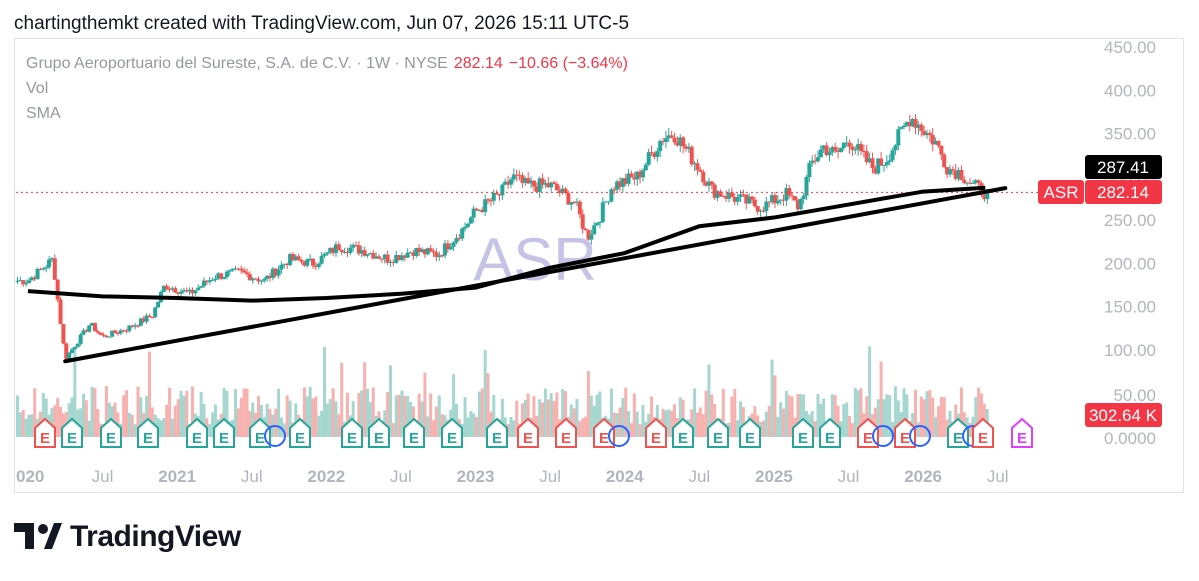 This screenshot has height=581, width=1199. I want to click on svg-text: E, so click(300, 438).